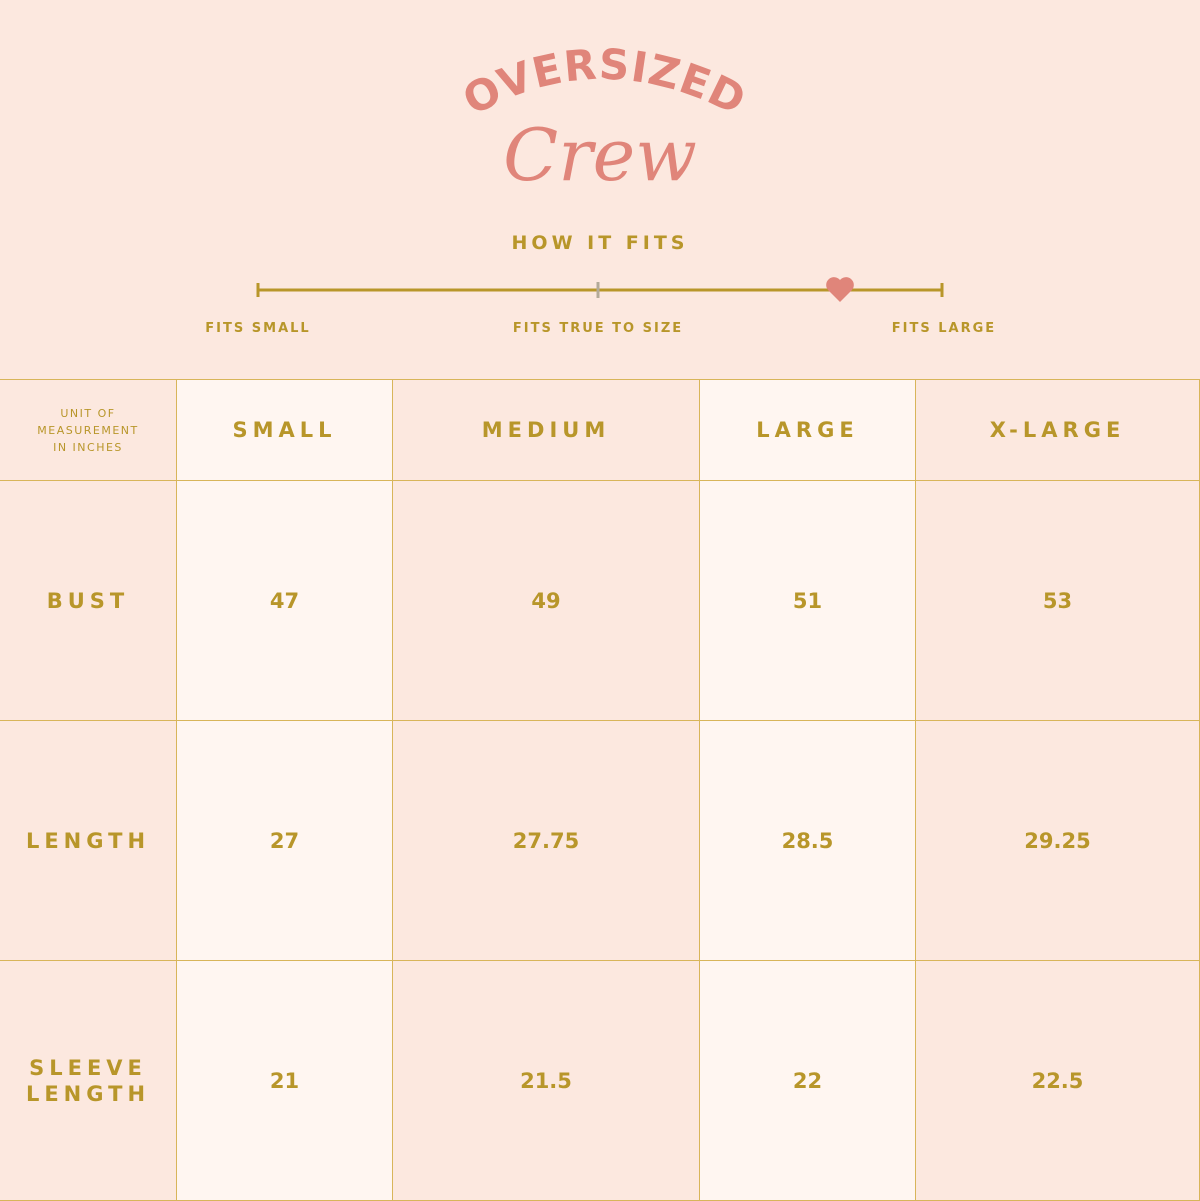 This screenshot has width=1200, height=1201. What do you see at coordinates (598, 328) in the screenshot?
I see `fit-label: FITS TRUE TO SIZE` at bounding box center [598, 328].